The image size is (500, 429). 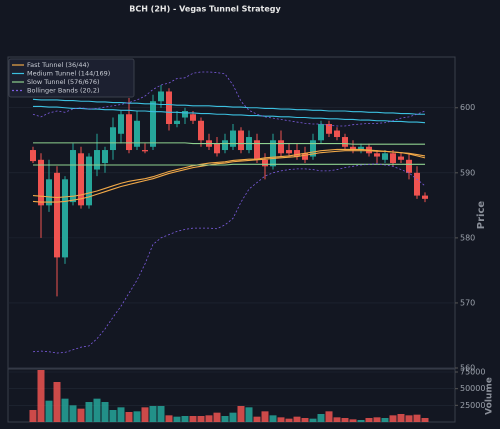 What do you see at coordinates (467, 368) in the screenshot?
I see `y-tick-label: 560` at bounding box center [467, 368].